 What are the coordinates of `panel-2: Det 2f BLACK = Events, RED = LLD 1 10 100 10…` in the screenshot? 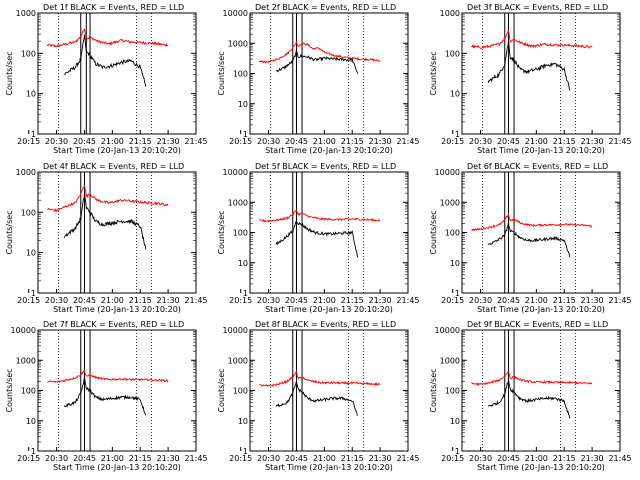 It's located at (318, 79).